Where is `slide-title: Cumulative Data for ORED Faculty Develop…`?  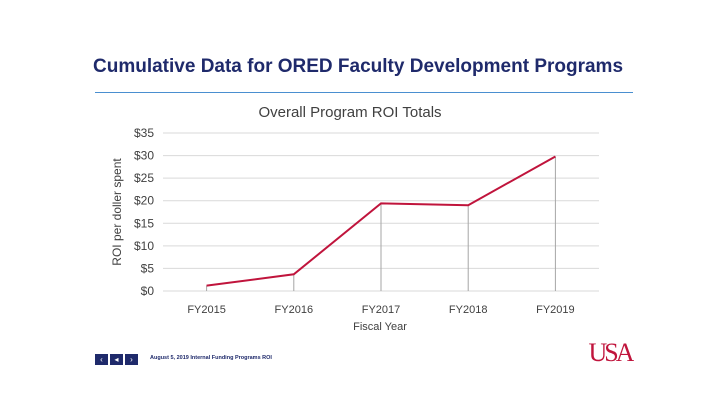 slide-title: Cumulative Data for ORED Faculty Develop… is located at coordinates (358, 66).